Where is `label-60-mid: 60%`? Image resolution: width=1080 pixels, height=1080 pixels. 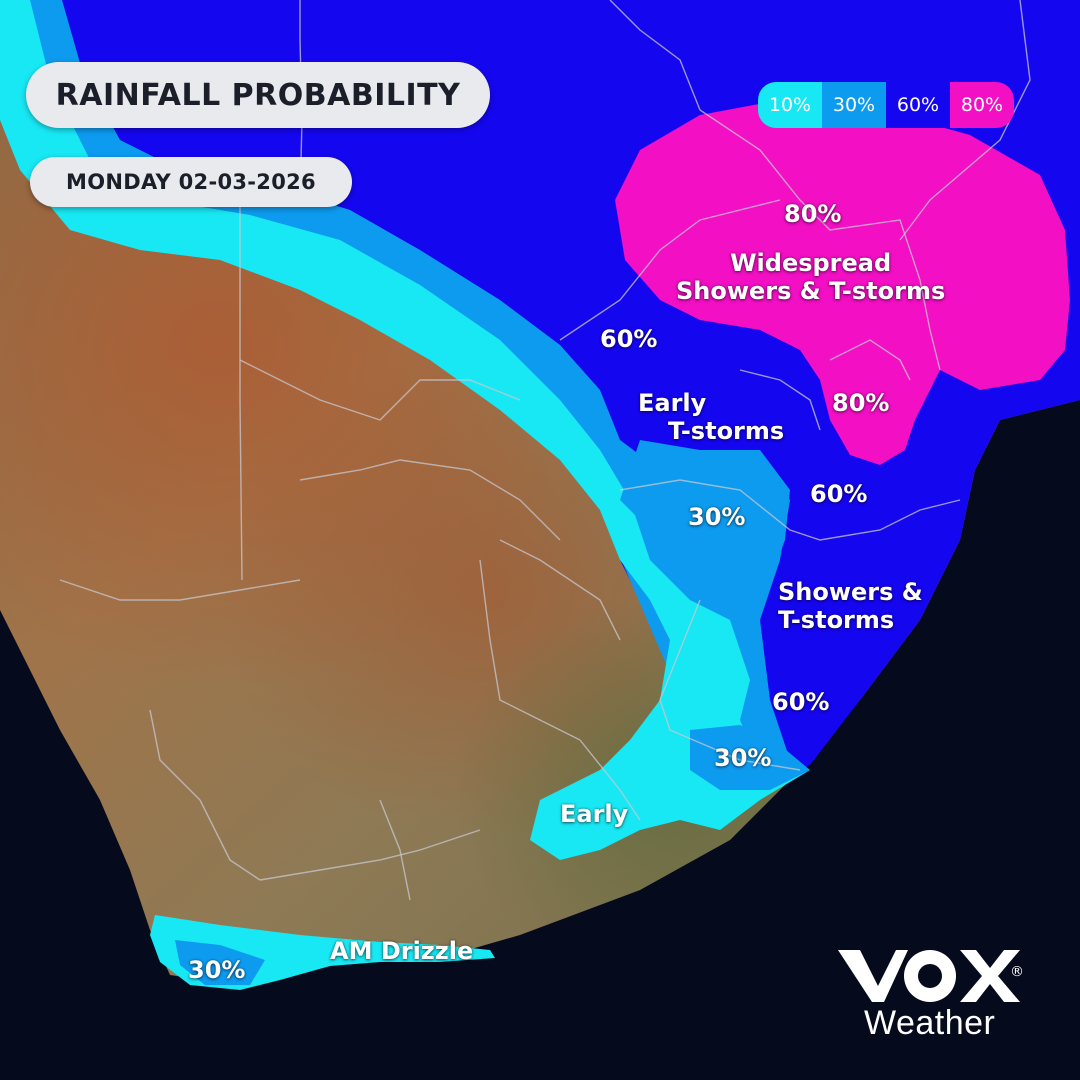
label-60-mid: 60% is located at coordinates (839, 494).